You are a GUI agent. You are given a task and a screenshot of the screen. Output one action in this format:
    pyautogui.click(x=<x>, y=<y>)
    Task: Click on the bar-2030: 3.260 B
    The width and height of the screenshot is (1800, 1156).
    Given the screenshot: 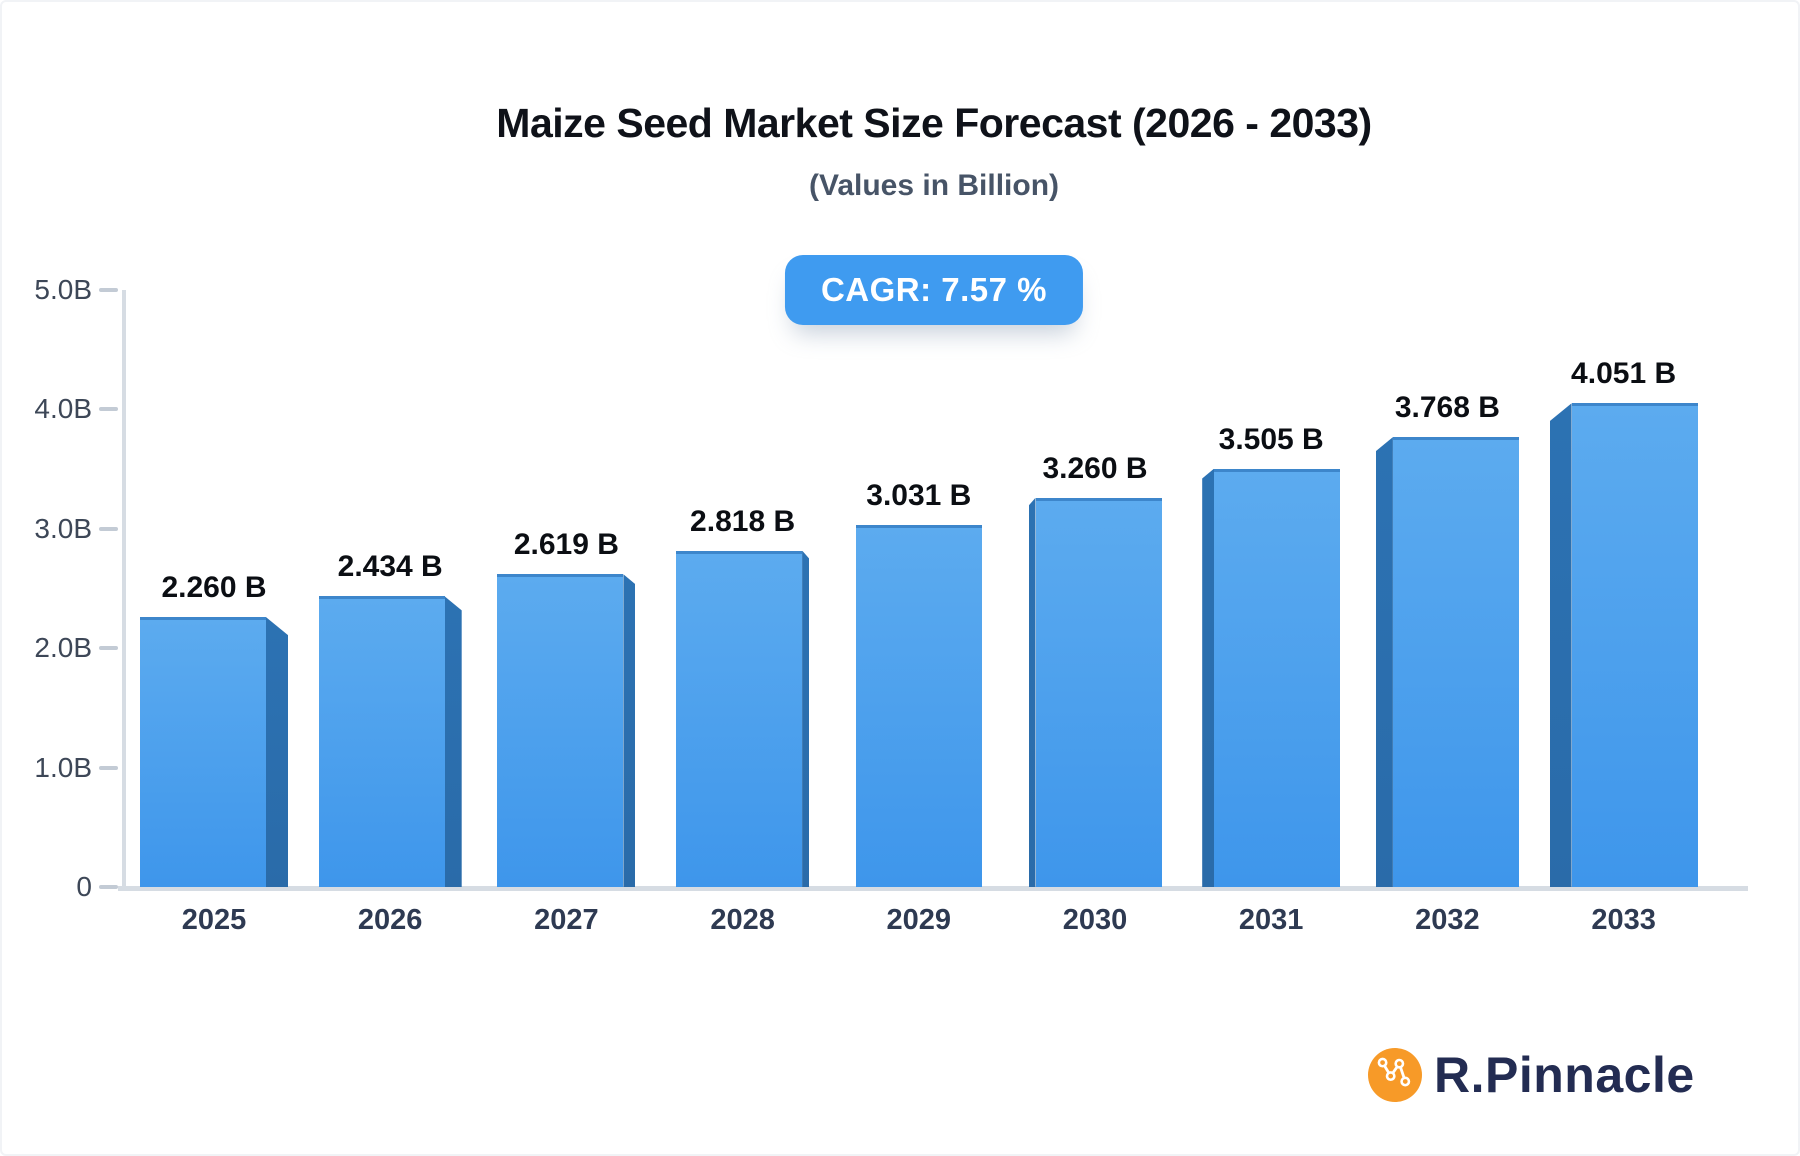 What is the action you would take?
    pyautogui.click(x=1095, y=669)
    